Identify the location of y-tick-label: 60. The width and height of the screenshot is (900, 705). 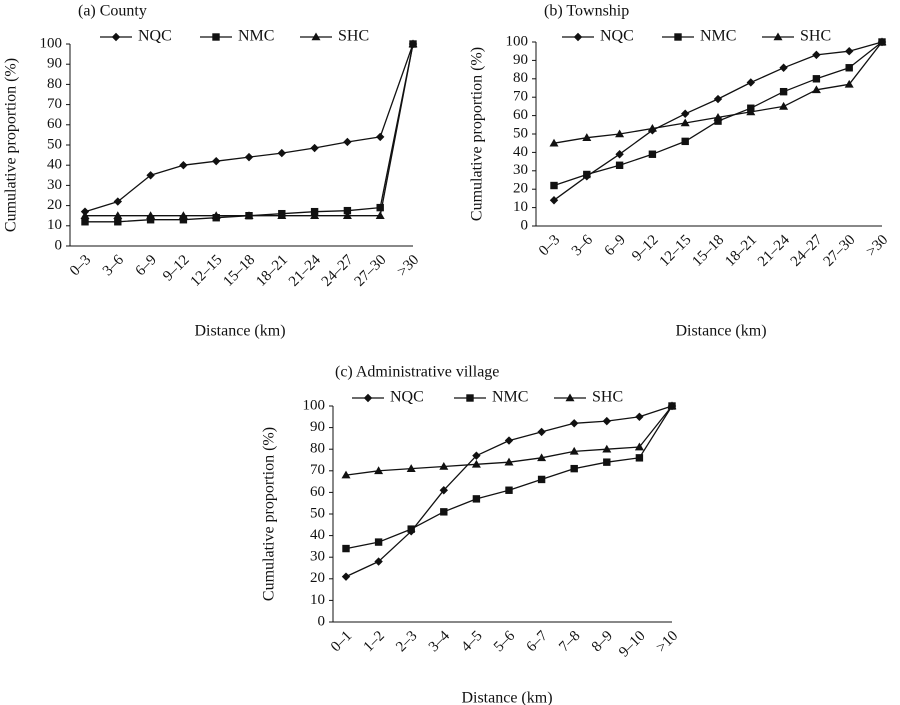
(317, 492).